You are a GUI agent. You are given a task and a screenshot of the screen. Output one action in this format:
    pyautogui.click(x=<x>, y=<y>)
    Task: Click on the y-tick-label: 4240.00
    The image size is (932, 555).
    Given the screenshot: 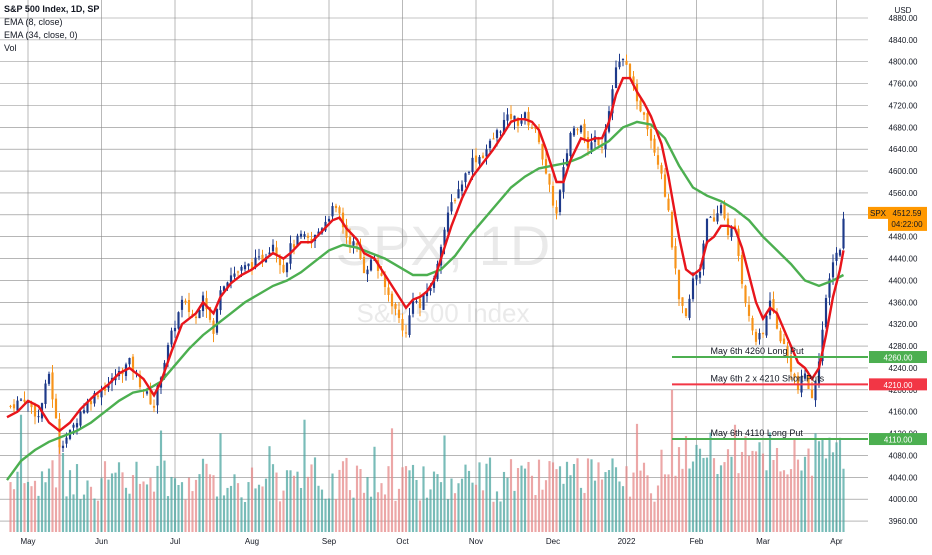 What is the action you would take?
    pyautogui.click(x=903, y=368)
    